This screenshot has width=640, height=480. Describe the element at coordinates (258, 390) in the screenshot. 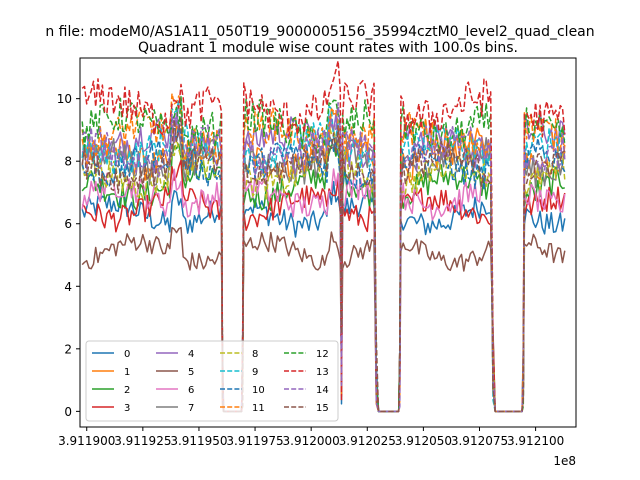

I see `legend-label-10: 10` at that location.